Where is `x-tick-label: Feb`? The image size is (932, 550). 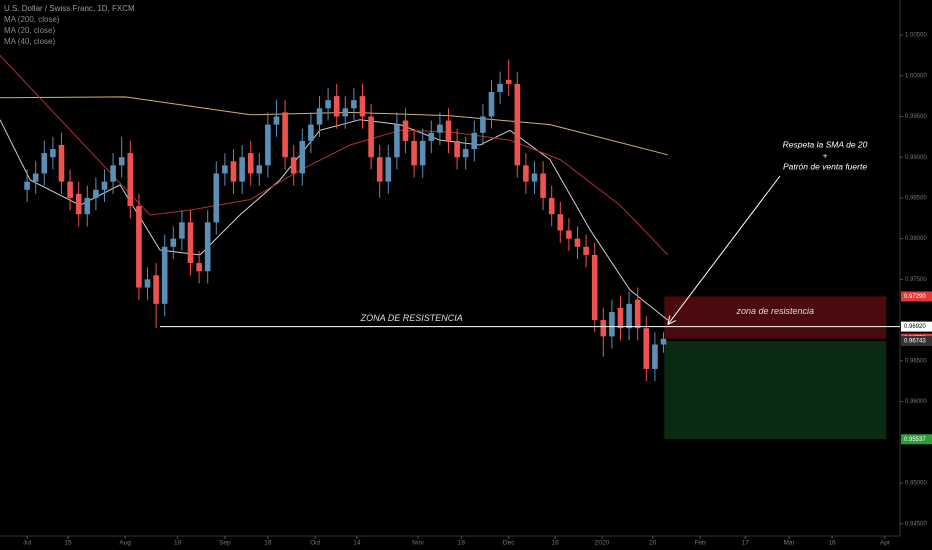 x-tick-label: Feb is located at coordinates (700, 543).